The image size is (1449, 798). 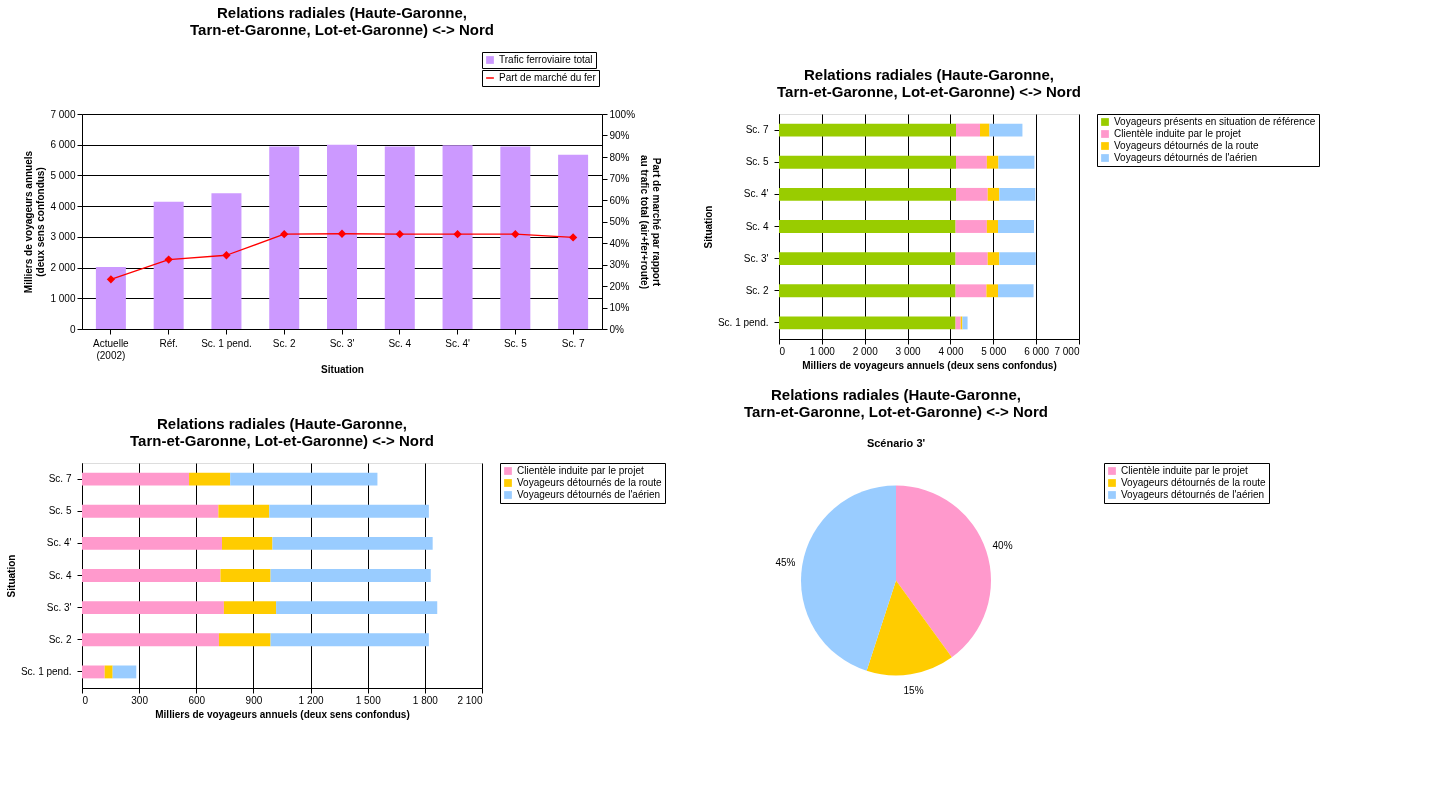 What do you see at coordinates (342, 369) in the screenshot?
I see `x-axis-title: Situation` at bounding box center [342, 369].